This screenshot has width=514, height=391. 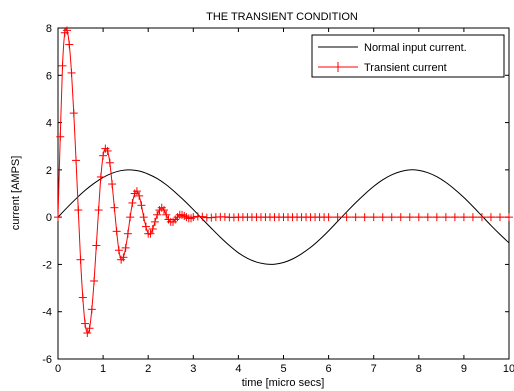 I want to click on y-tick-label: 6, so click(x=49, y=76).